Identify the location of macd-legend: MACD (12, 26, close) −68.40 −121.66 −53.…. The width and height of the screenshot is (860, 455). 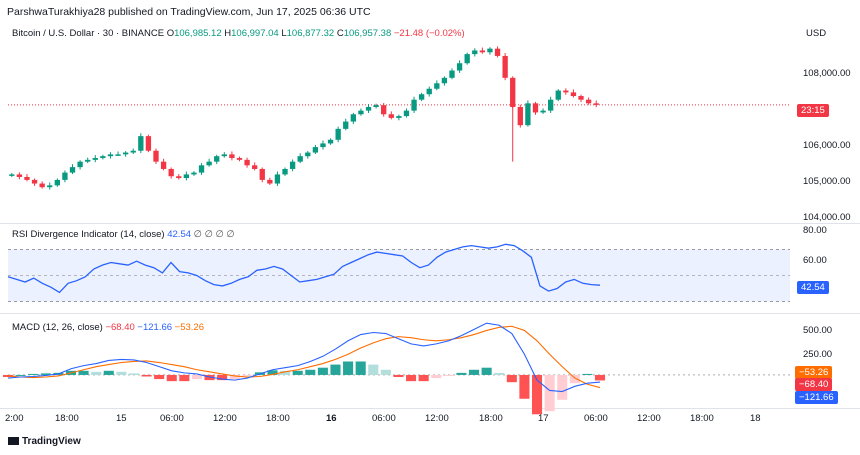
(108, 327).